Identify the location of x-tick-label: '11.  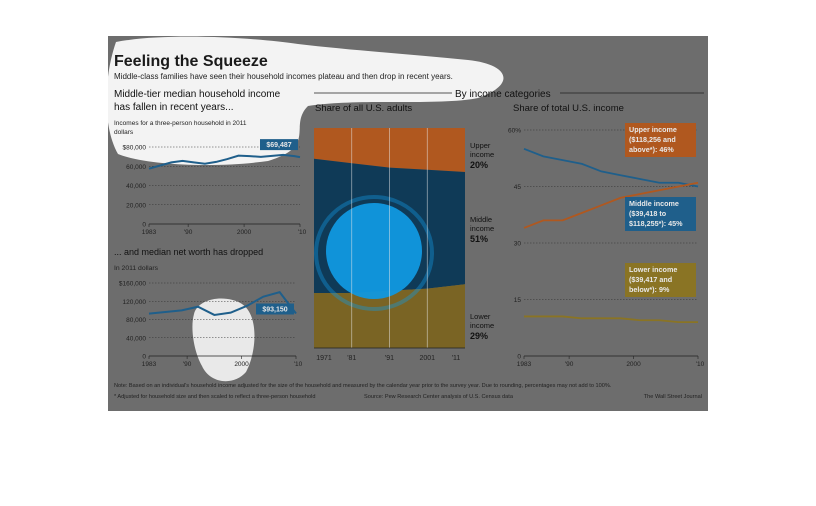
(456, 358).